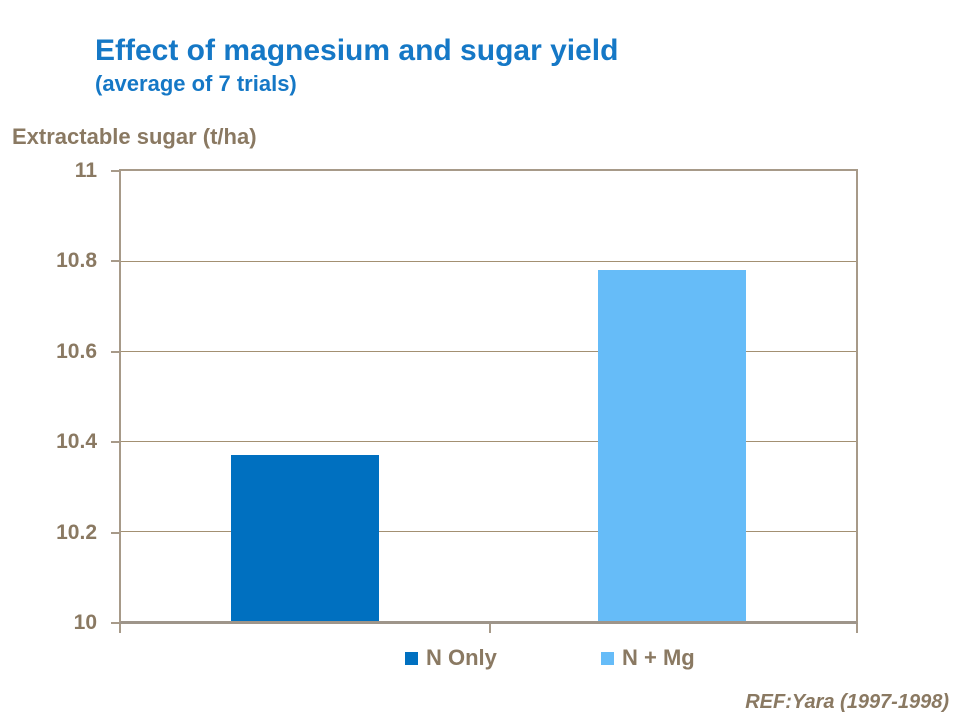 The width and height of the screenshot is (960, 720). What do you see at coordinates (305, 538) in the screenshot?
I see `bar-n-only` at bounding box center [305, 538].